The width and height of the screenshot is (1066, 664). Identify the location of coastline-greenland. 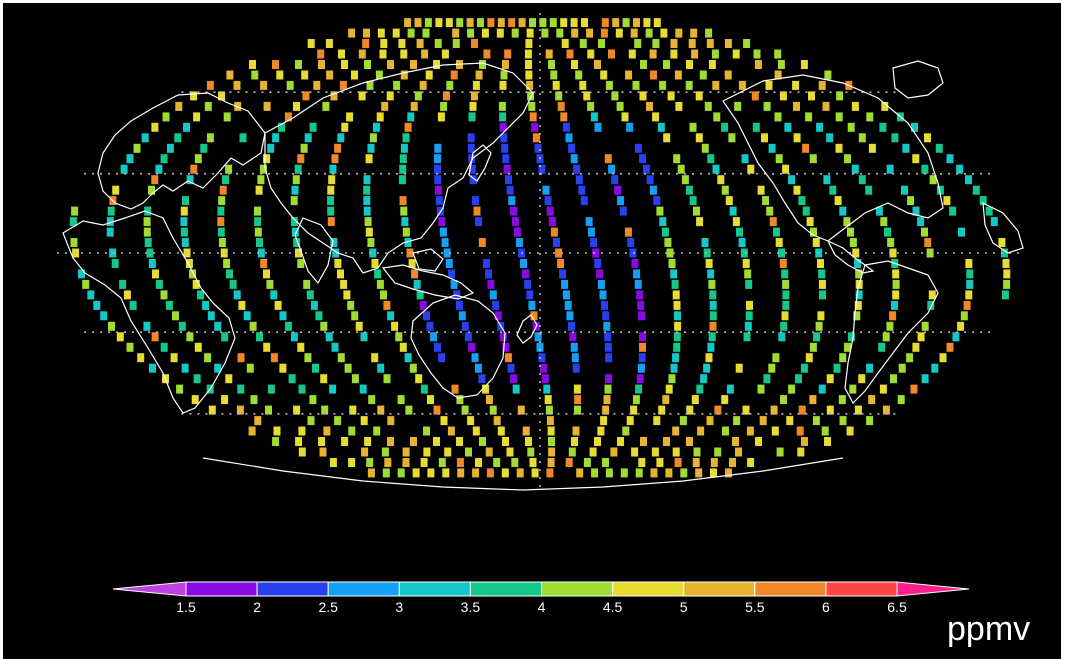
(918, 79).